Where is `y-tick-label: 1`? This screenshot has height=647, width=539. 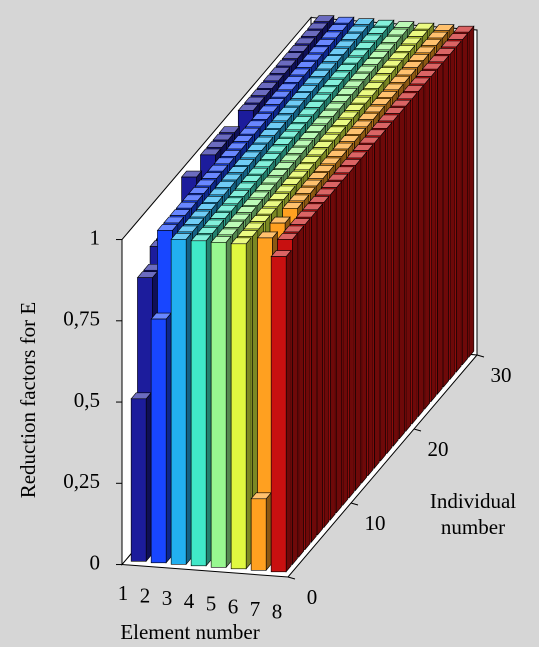 y-tick-label: 1 is located at coordinates (95, 237).